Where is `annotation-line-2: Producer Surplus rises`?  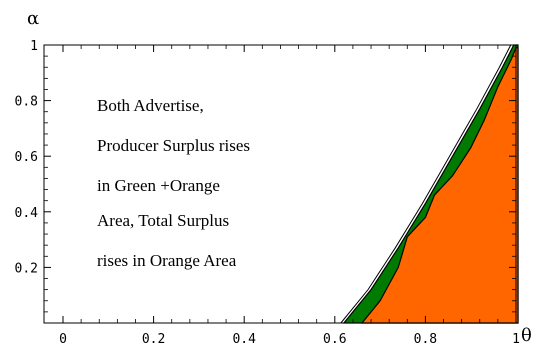 annotation-line-2: Producer Surplus rises is located at coordinates (173, 145).